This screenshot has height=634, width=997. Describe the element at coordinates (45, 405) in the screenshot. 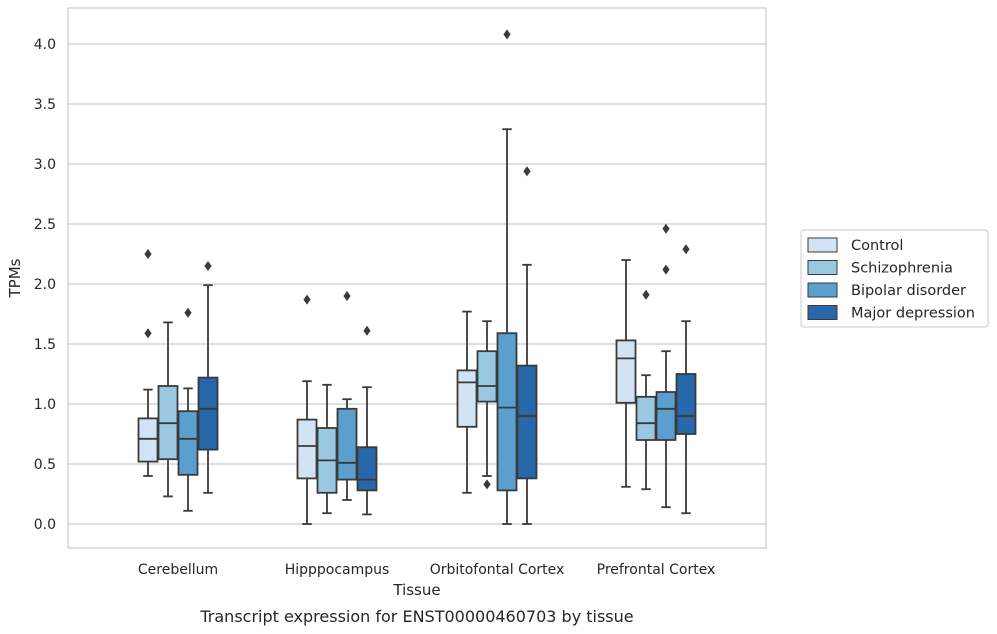

I see `y-tick-label: 1.0` at that location.